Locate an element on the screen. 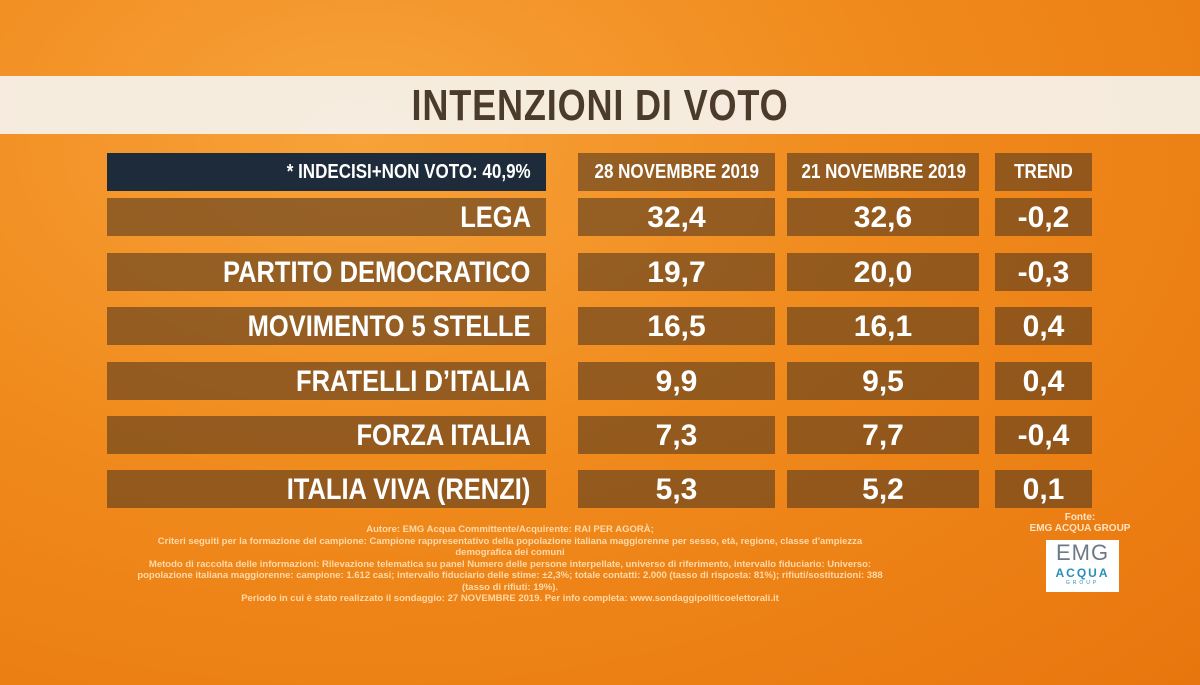 The height and width of the screenshot is (685, 1200). trend-cell: 0,1 is located at coordinates (1043, 489).